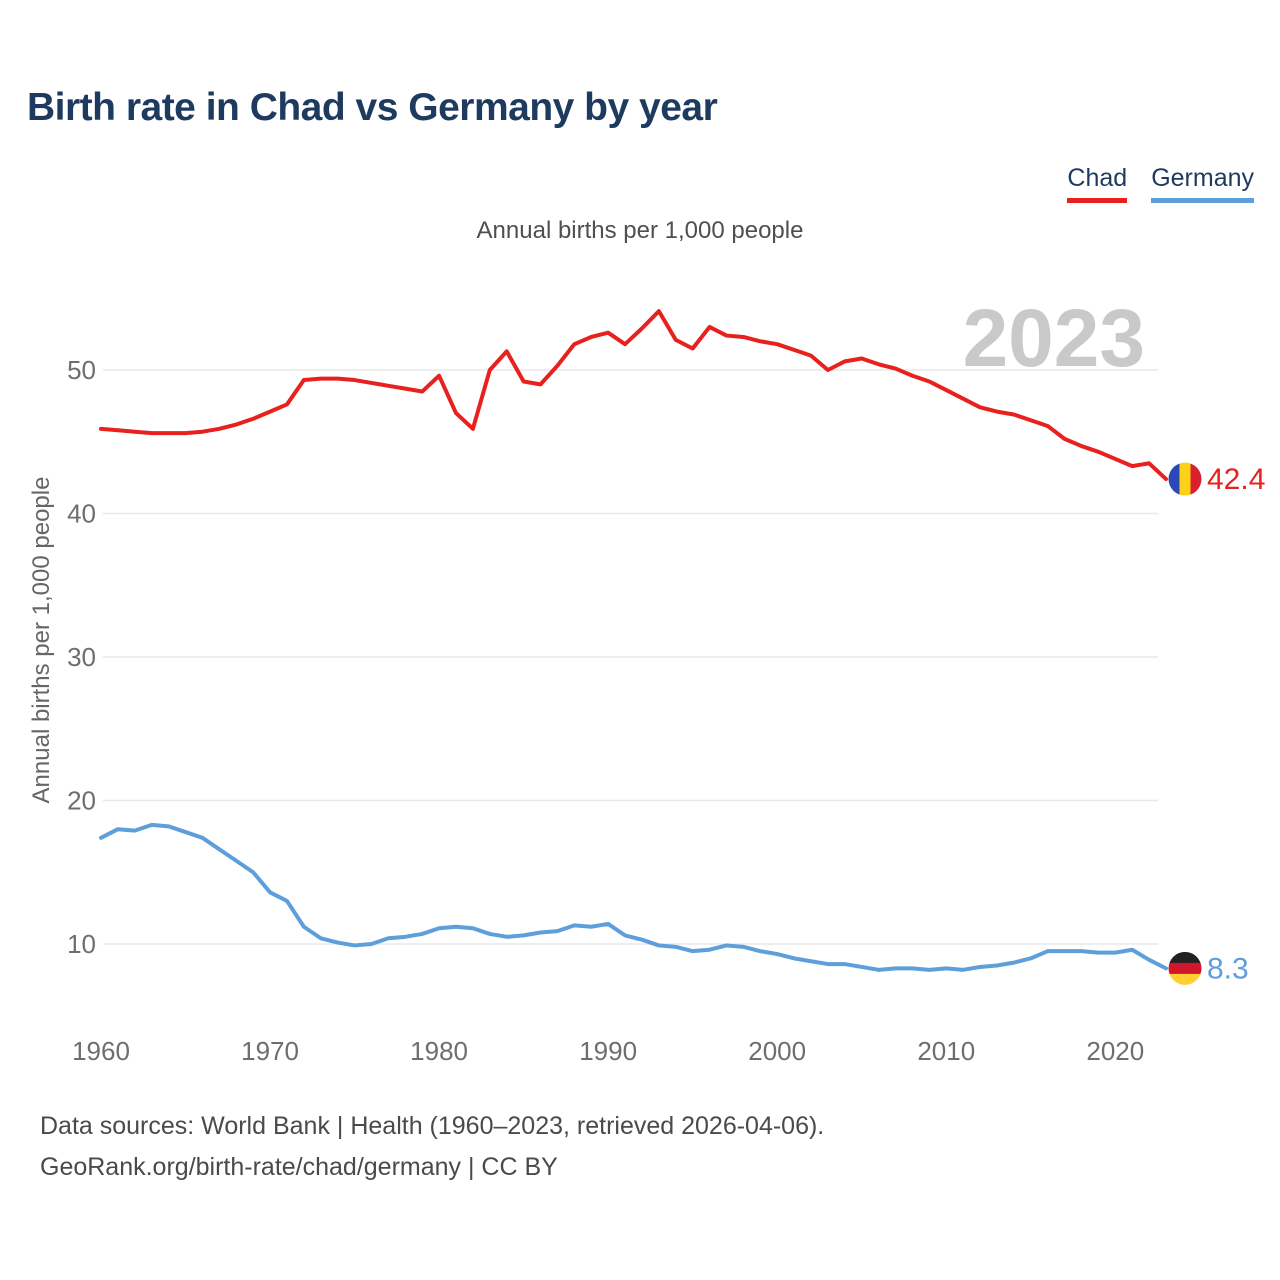 Image resolution: width=1280 pixels, height=1280 pixels. What do you see at coordinates (372, 107) in the screenshot?
I see `page-title: Birth rate in Chad vs Germany by year` at bounding box center [372, 107].